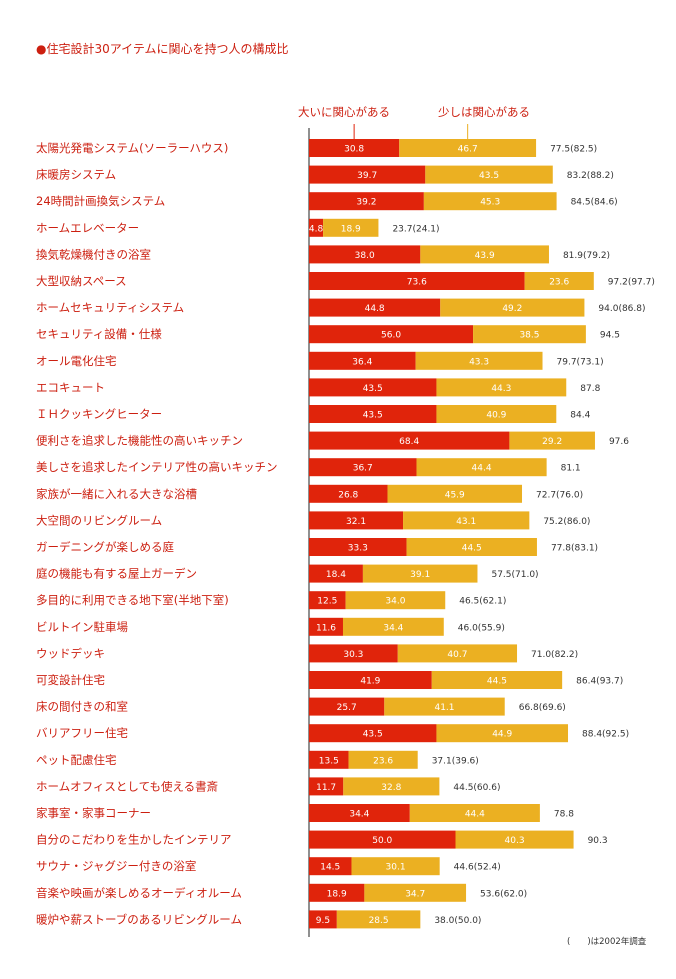 The image size is (676, 979). What do you see at coordinates (308, 467) in the screenshot?
I see `chart-row: 美しさを追求したインテリア性の高いキッチン 36.7 44.4 81.1` at bounding box center [308, 467].